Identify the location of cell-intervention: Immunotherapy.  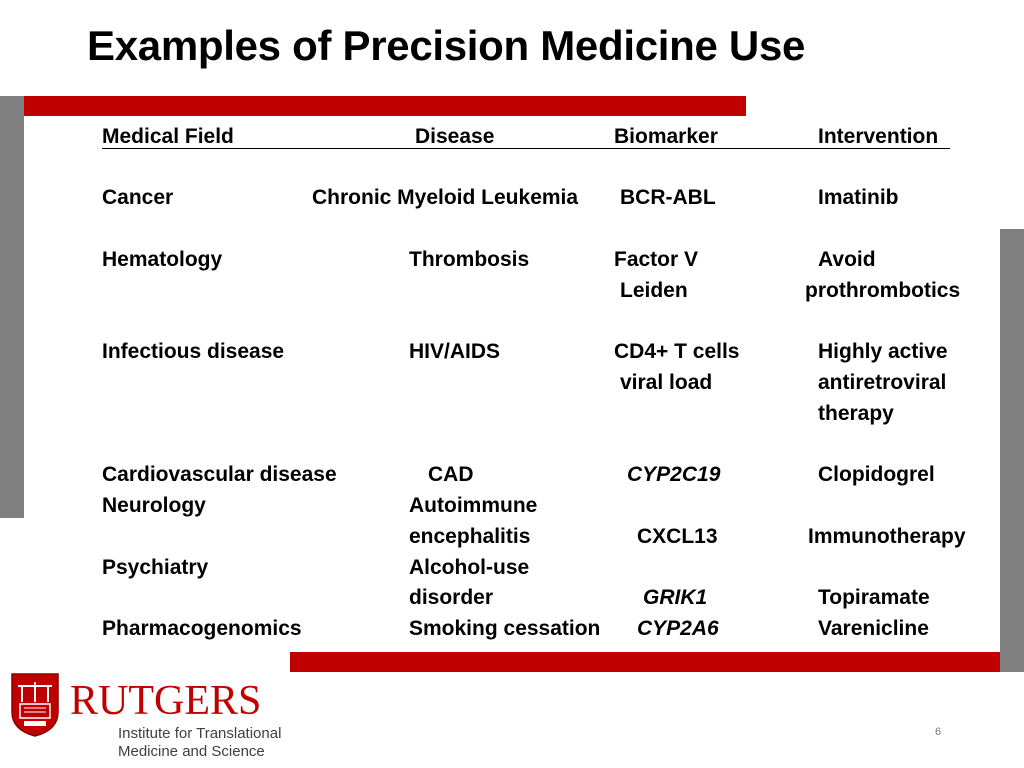
(887, 536).